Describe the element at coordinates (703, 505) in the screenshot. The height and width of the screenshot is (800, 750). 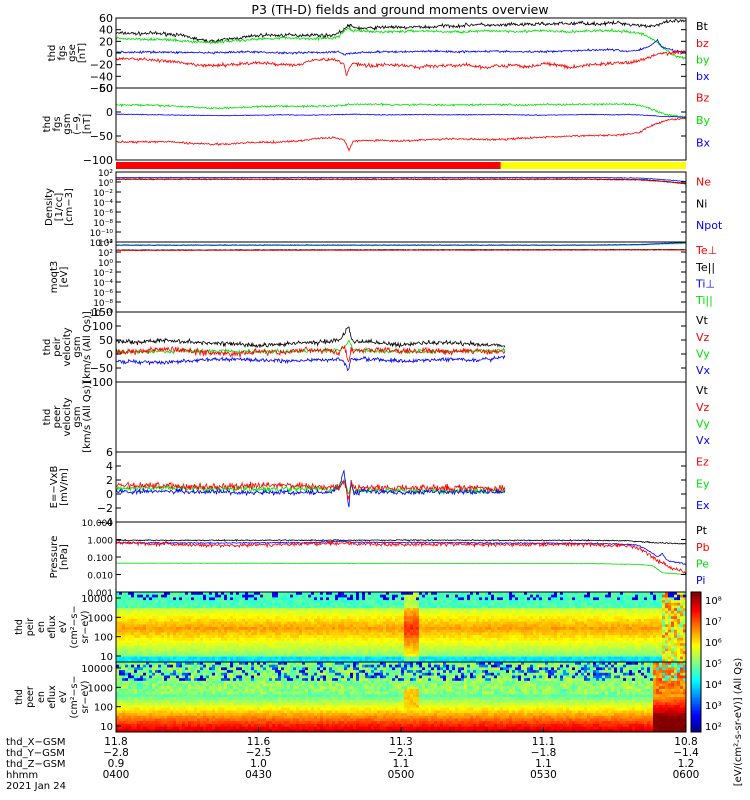
I see `legend-Ex: Ex` at that location.